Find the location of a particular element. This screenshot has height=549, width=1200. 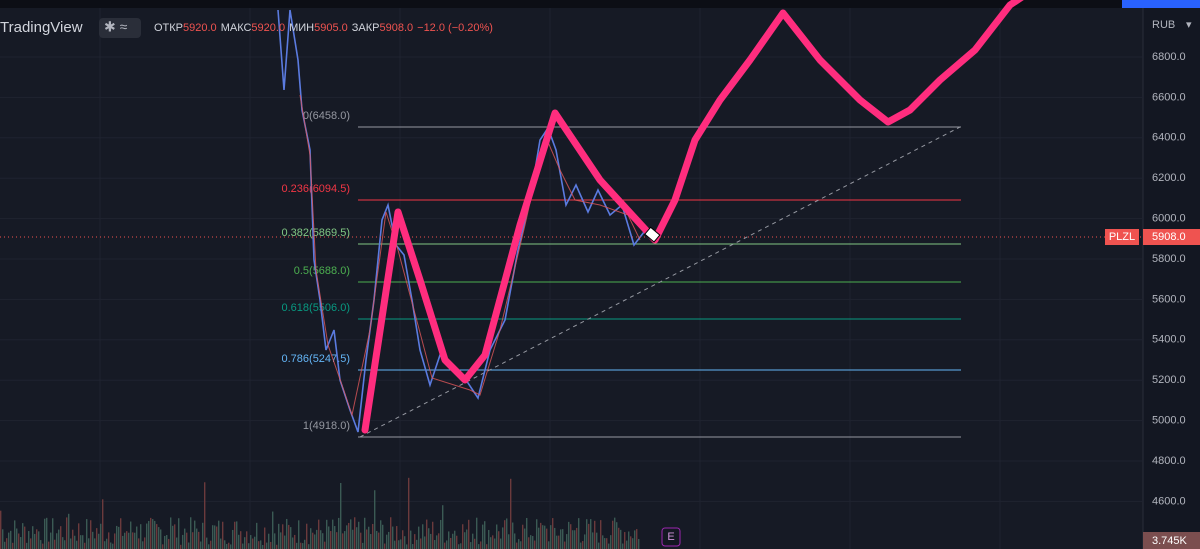

last-price: 5908.0 is located at coordinates (1169, 237).